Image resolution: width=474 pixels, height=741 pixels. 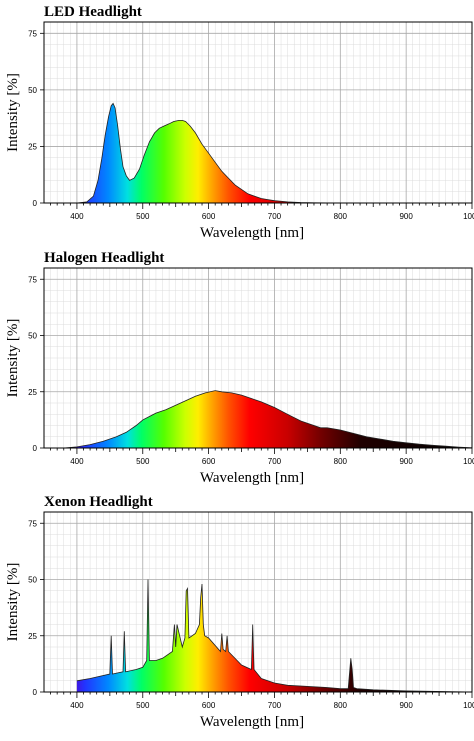 I want to click on led-x-axis-label: Wavelength [nm], so click(x=252, y=233).